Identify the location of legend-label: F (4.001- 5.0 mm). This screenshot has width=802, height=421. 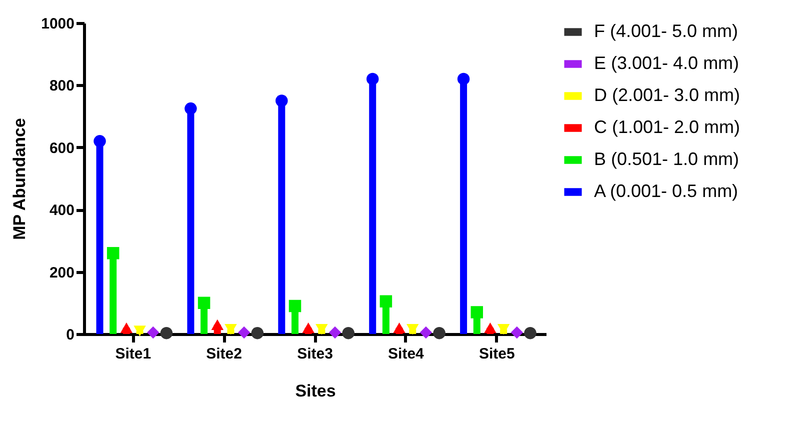
(666, 31).